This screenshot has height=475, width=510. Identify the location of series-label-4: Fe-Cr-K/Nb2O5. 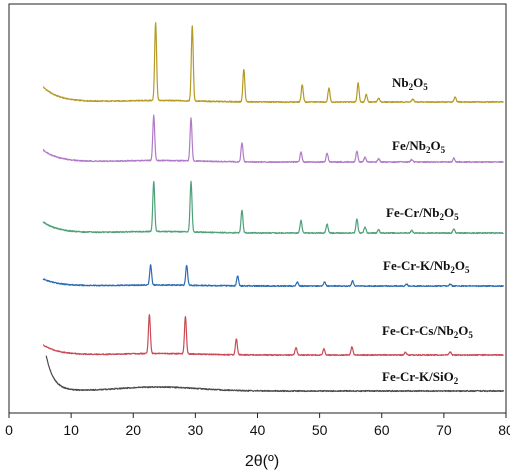
(426, 266).